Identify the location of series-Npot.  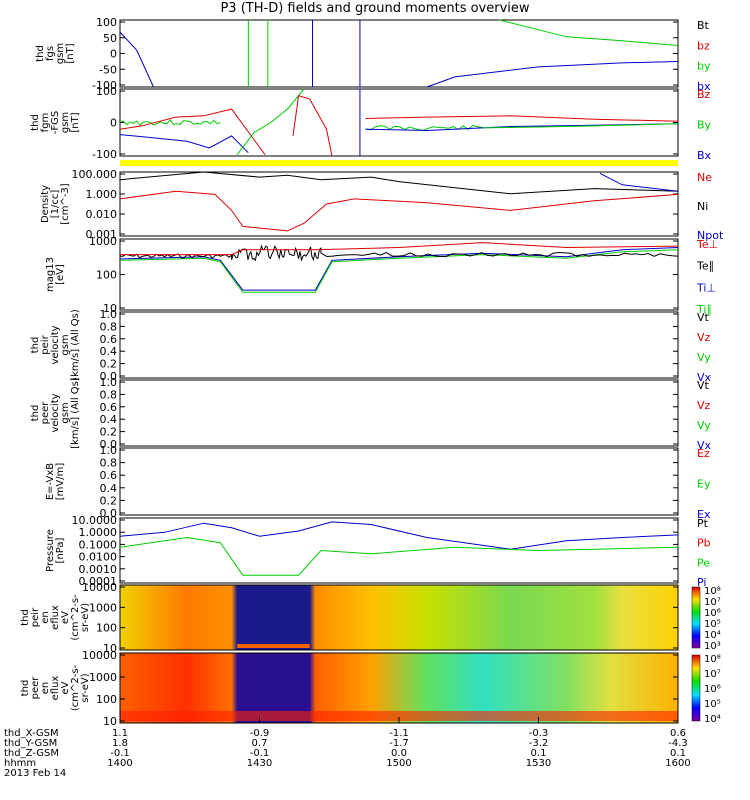
(639, 182).